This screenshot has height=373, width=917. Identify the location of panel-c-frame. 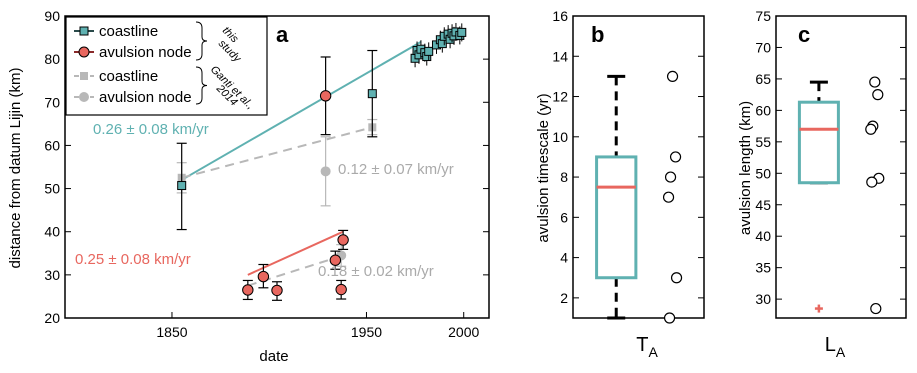
(841, 167).